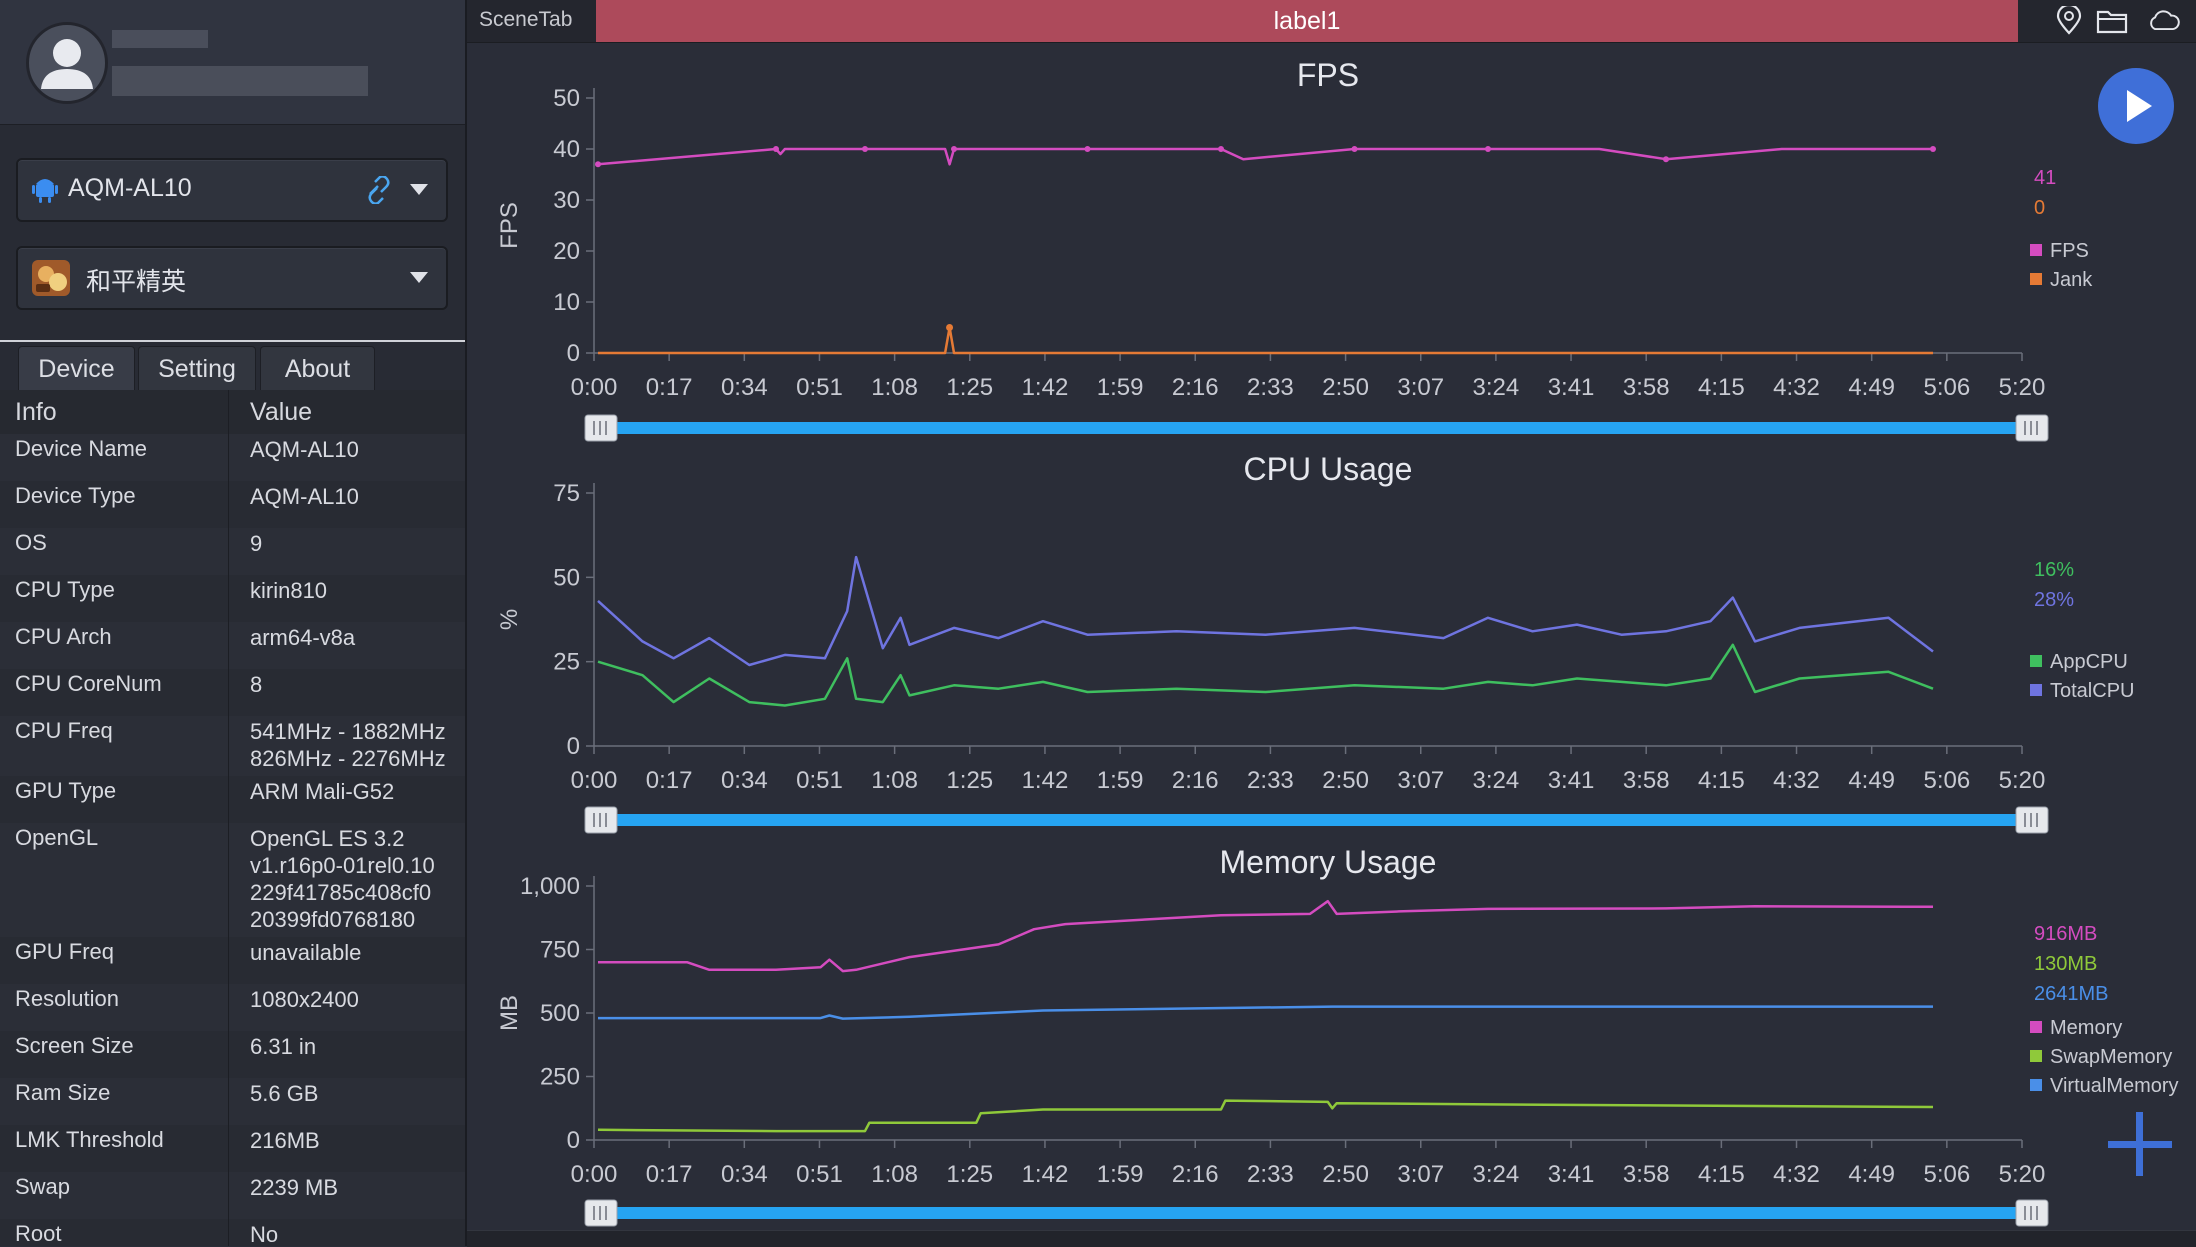  What do you see at coordinates (2114, 1086) in the screenshot?
I see `legend-label-virtualmemory: VirtualMemory` at bounding box center [2114, 1086].